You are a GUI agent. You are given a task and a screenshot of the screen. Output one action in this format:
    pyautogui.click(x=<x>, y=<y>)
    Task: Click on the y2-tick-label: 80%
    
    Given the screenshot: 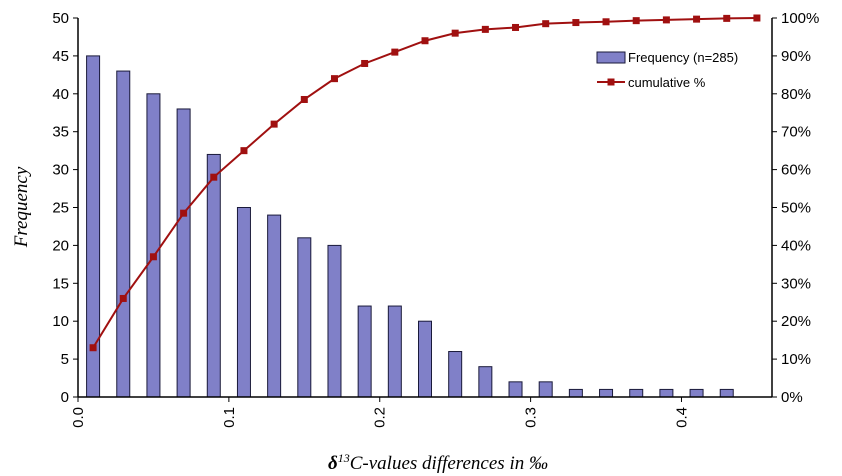 What is the action you would take?
    pyautogui.click(x=796, y=94)
    